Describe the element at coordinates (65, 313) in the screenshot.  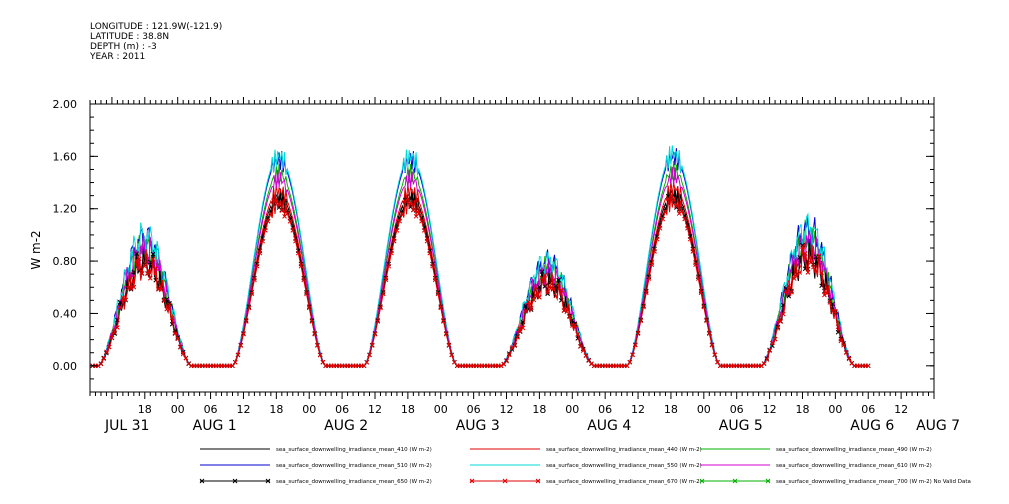
I see `y-tick-label: 0.40` at that location.